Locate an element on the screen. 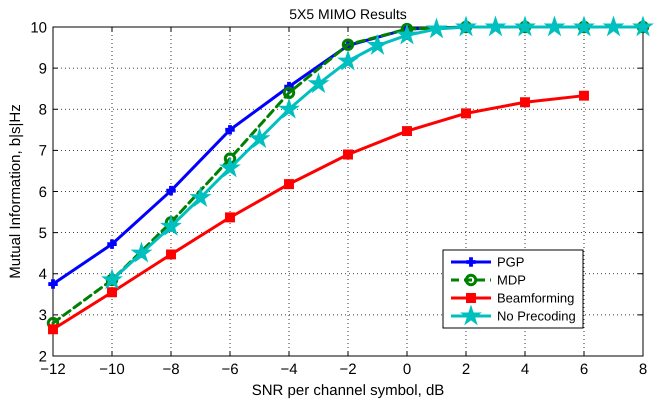  y-tick-label: 5 is located at coordinates (42, 233).